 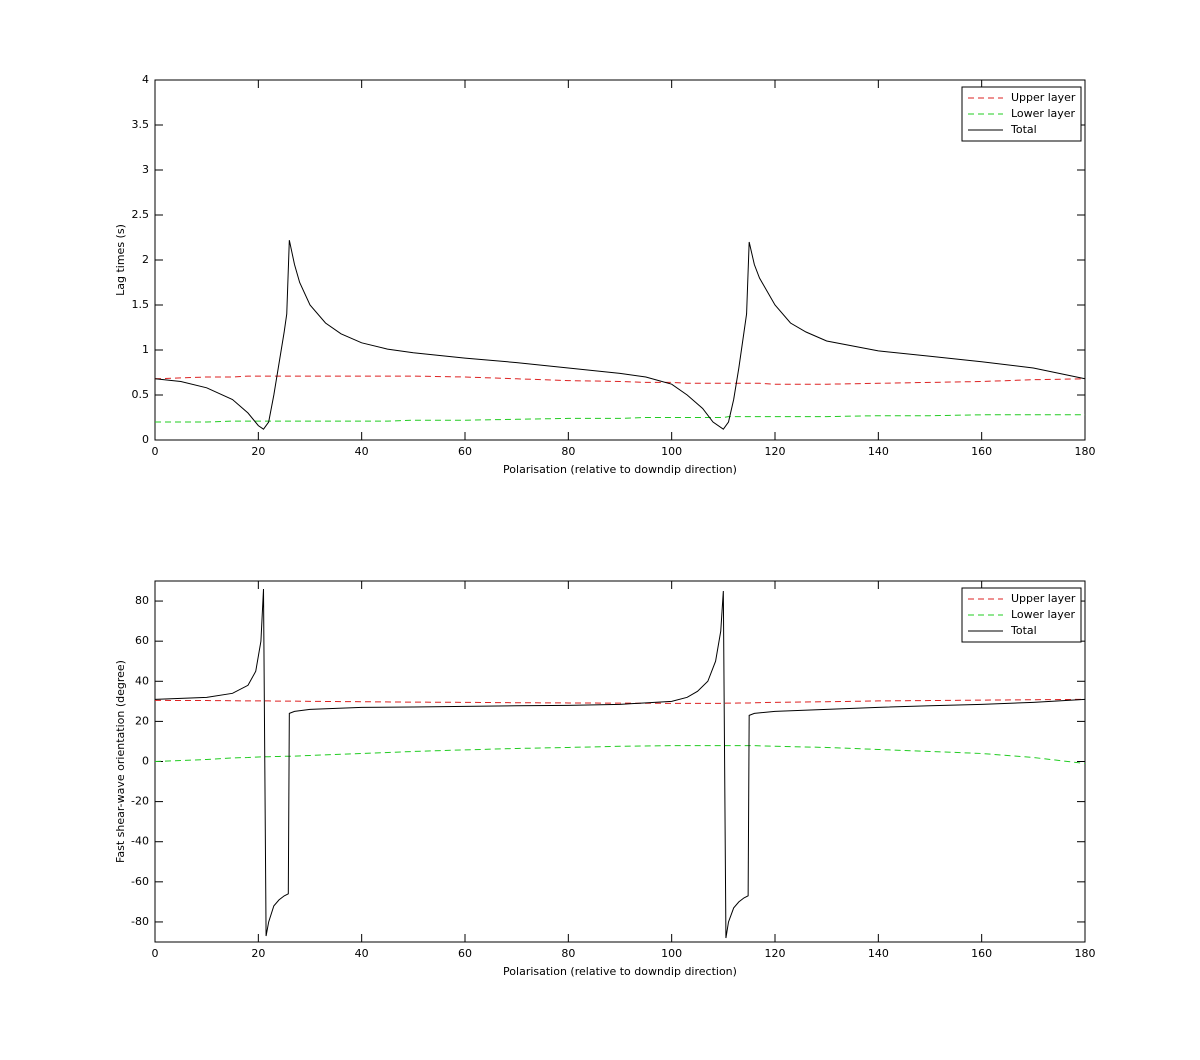 I want to click on y-tick-label: -60, so click(x=140, y=881).